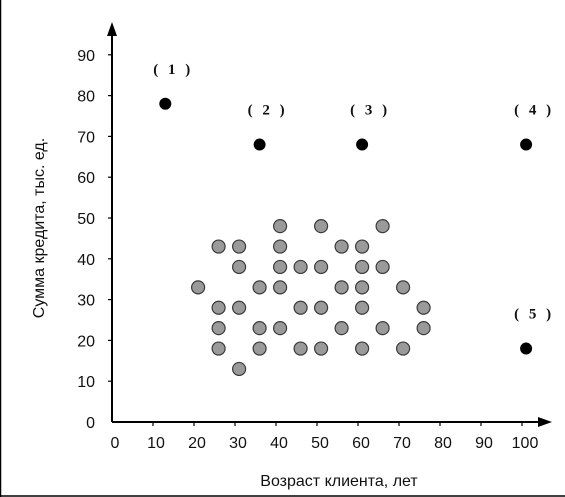 The image size is (565, 497). I want to click on y-tick-label: 0, so click(90, 423).